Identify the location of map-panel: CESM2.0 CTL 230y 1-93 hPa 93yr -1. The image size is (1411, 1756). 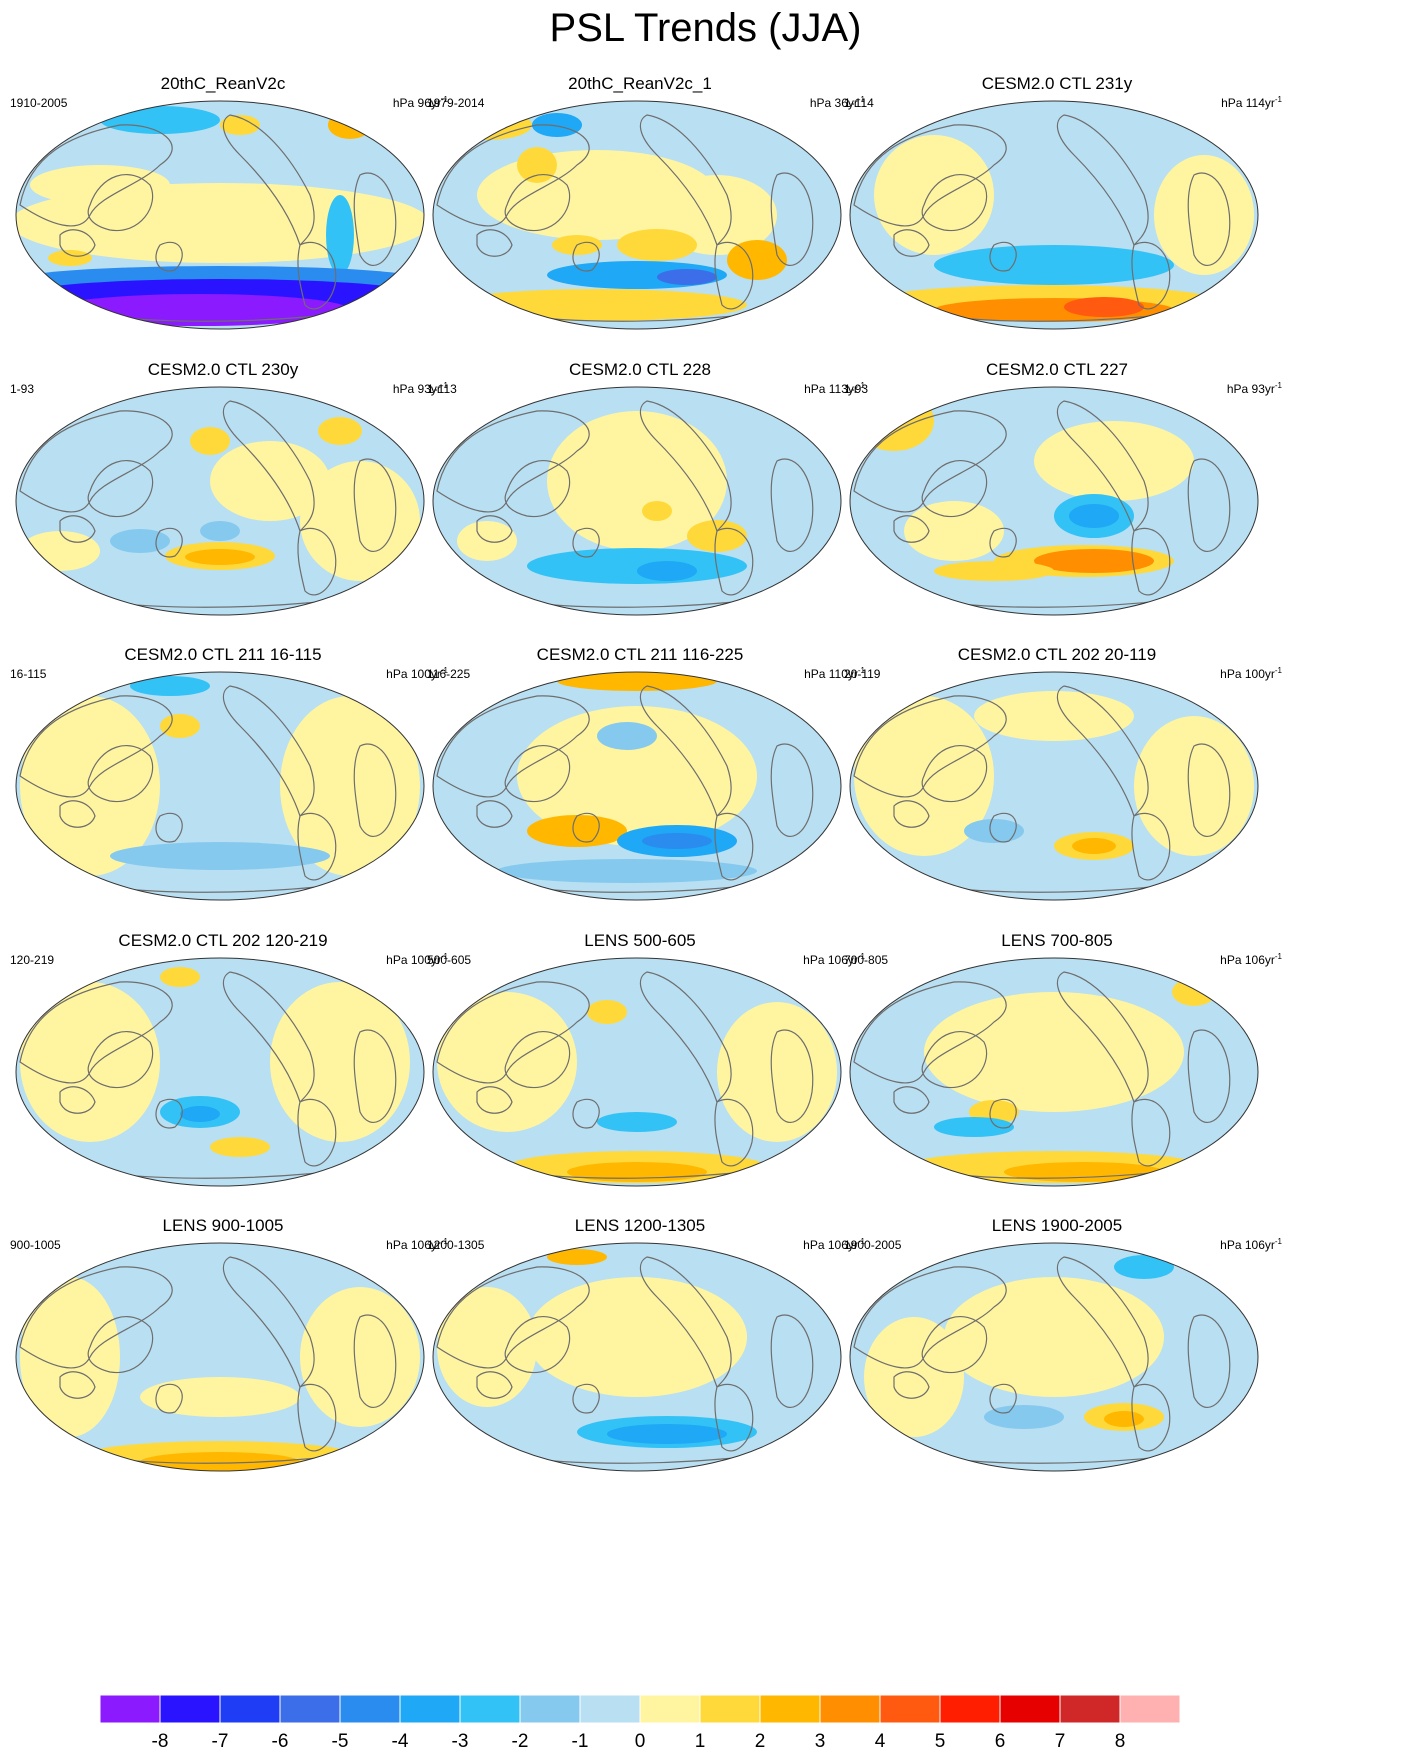
(243, 520).